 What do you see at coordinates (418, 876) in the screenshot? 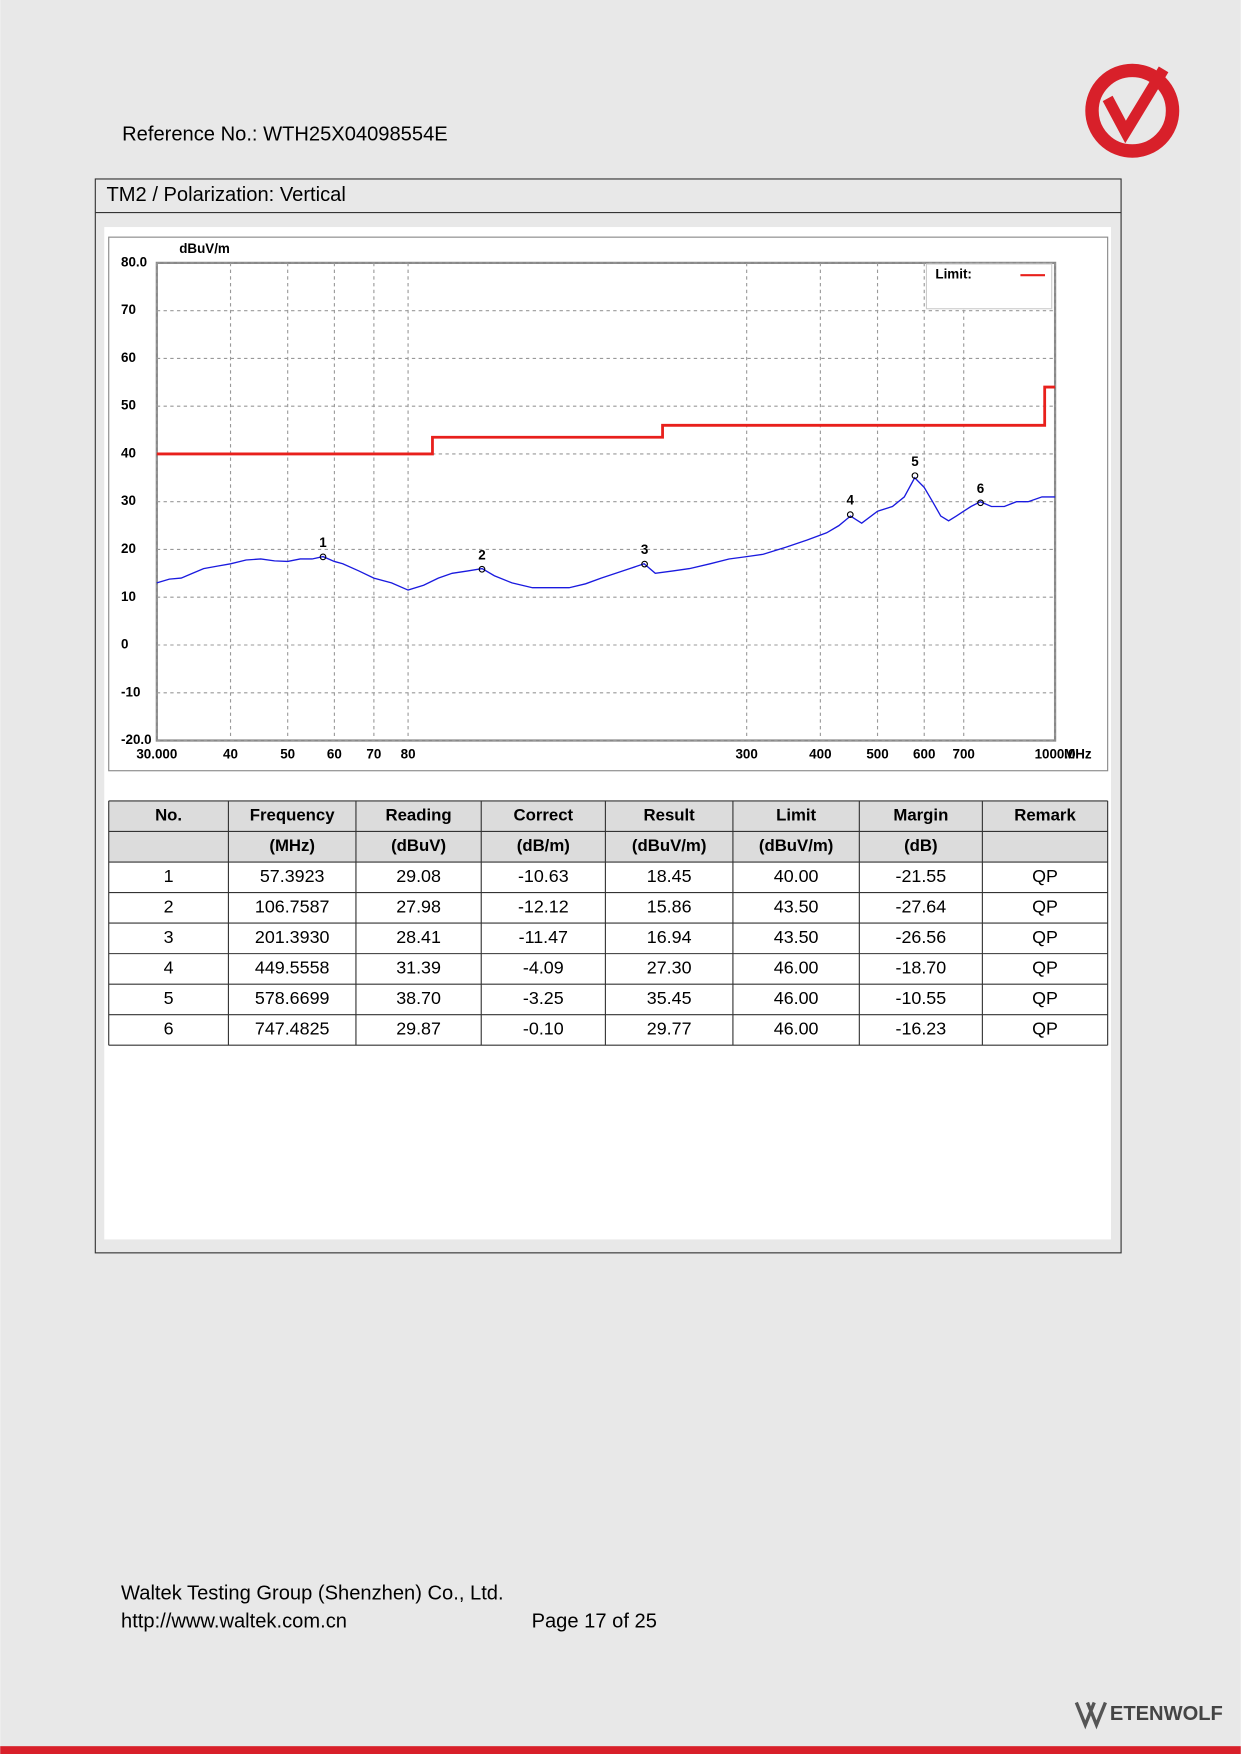
I see `table-cell: 29.08` at bounding box center [418, 876].